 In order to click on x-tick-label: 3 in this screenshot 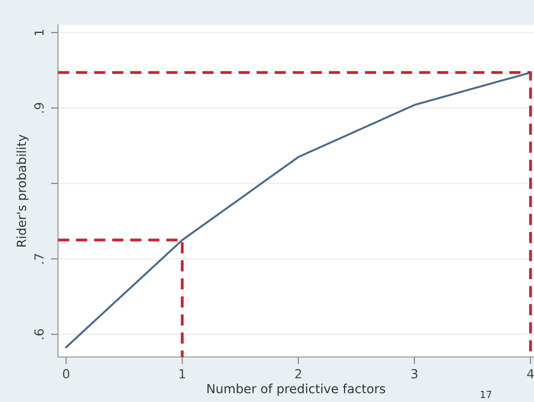, I will do `click(414, 373)`.